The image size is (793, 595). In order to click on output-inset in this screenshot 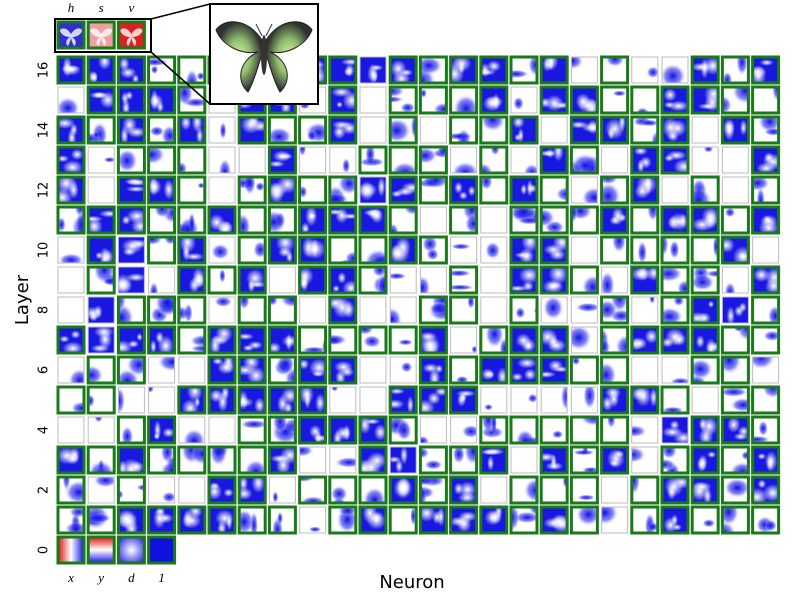, I will do `click(264, 54)`.